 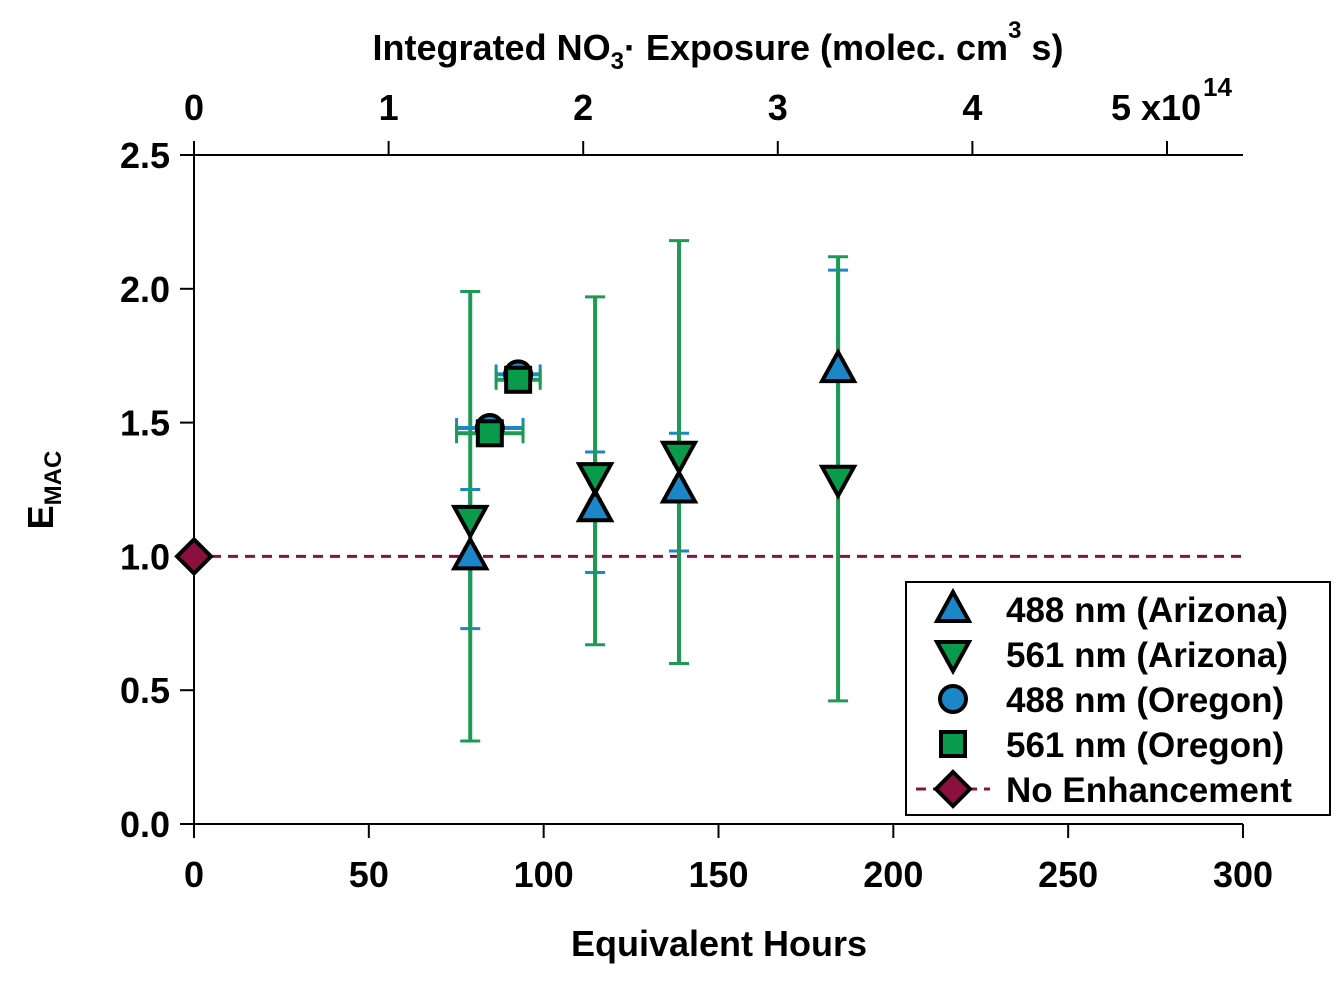 What do you see at coordinates (583, 107) in the screenshot?
I see `top-tick-label: 2` at bounding box center [583, 107].